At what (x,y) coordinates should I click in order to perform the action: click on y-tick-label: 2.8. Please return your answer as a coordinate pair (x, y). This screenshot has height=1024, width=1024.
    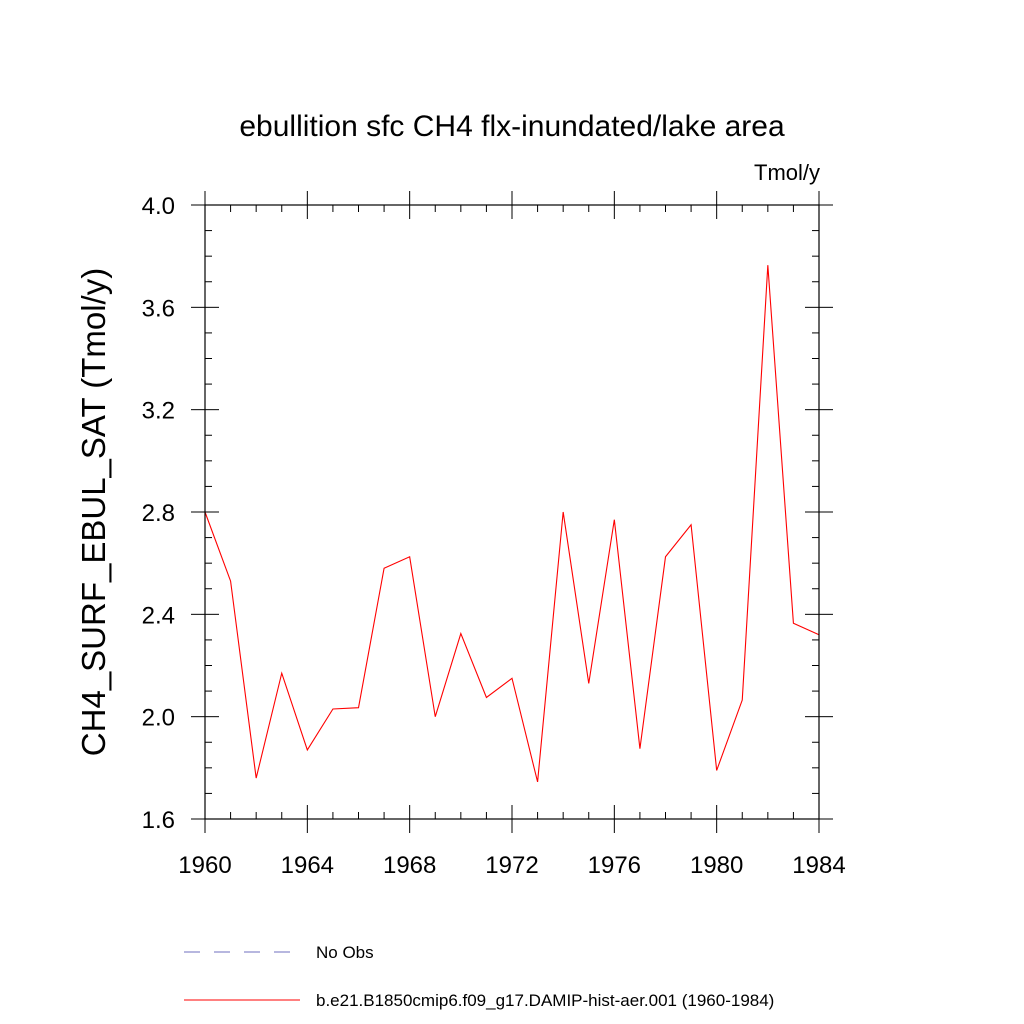
    Looking at the image, I should click on (158, 513).